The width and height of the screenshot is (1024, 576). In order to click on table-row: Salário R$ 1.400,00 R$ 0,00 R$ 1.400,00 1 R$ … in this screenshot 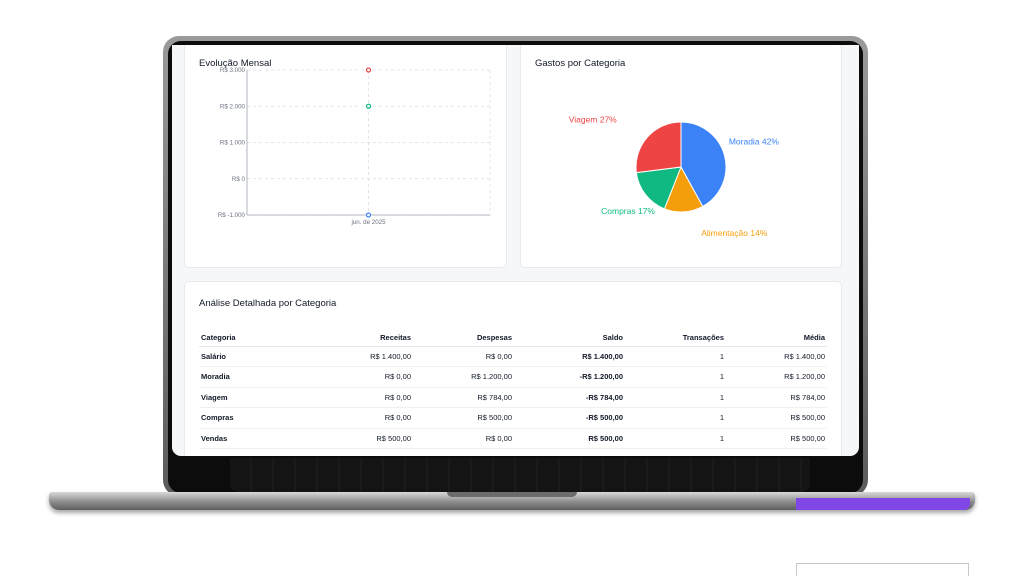, I will do `click(513, 356)`.